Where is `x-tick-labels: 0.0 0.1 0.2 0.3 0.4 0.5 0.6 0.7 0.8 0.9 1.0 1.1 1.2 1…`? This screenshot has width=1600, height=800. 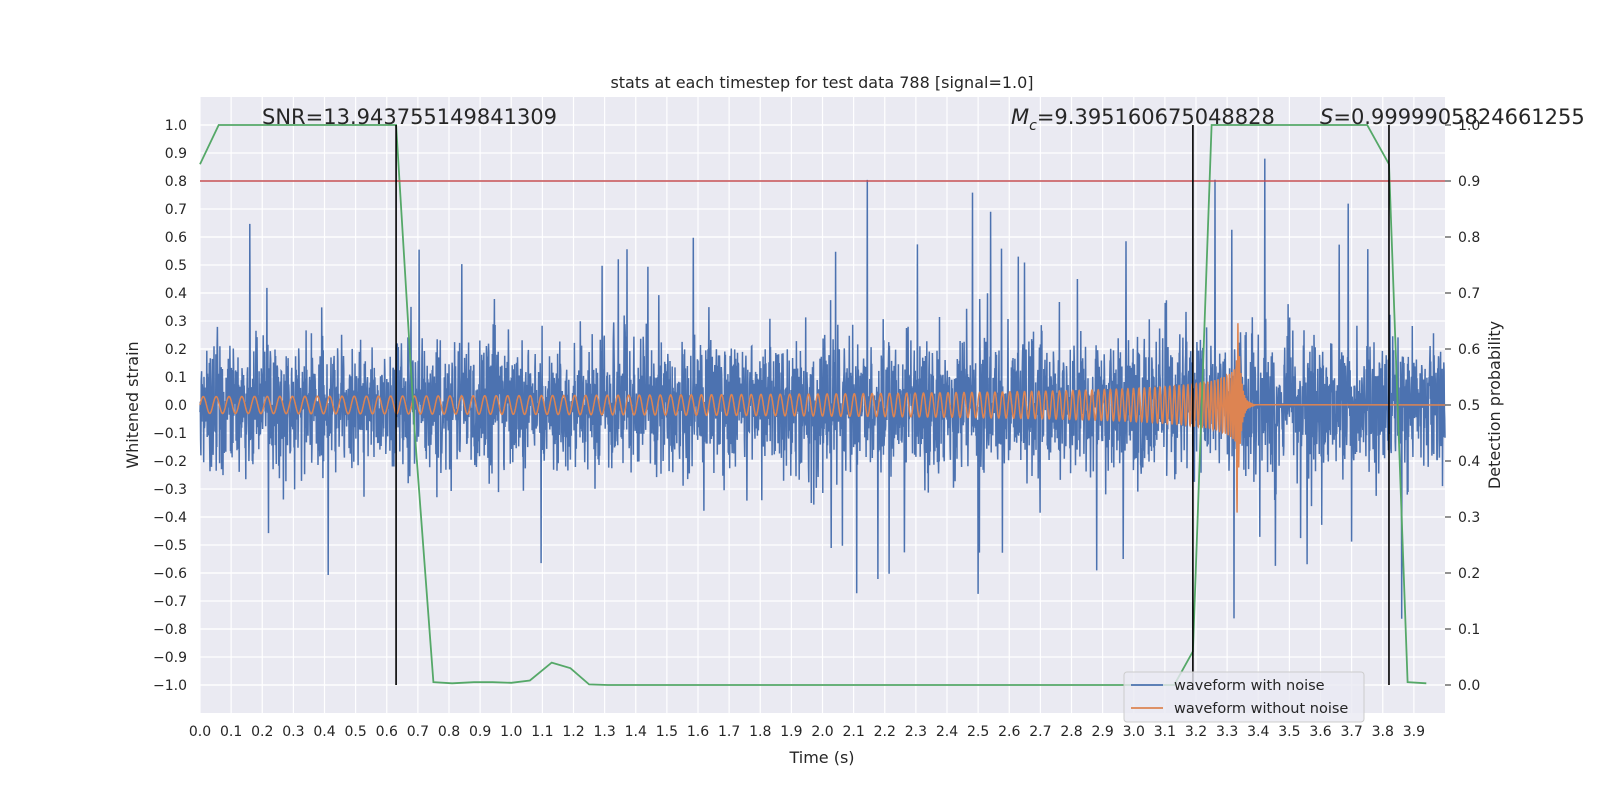
x-tick-labels: 0.0 0.1 0.2 0.3 0.4 0.5 0.6 0.7 0.8 0.9 1.0 1.1 1.2 1… is located at coordinates (807, 732).